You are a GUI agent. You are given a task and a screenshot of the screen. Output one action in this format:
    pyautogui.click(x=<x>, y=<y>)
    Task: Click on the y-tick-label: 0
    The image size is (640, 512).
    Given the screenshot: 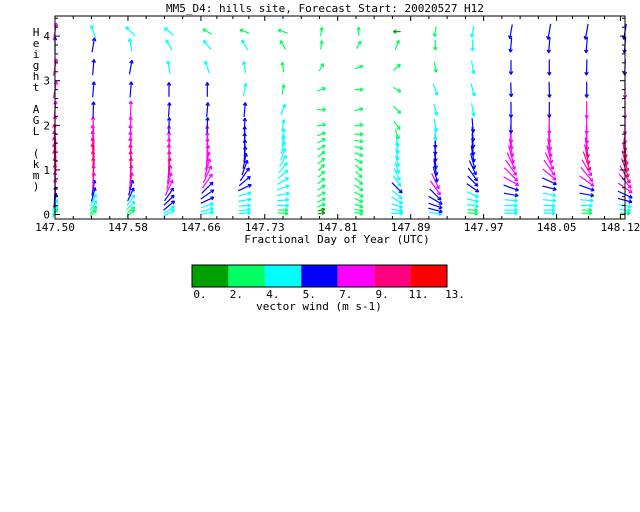 What is the action you would take?
    pyautogui.click(x=46, y=215)
    